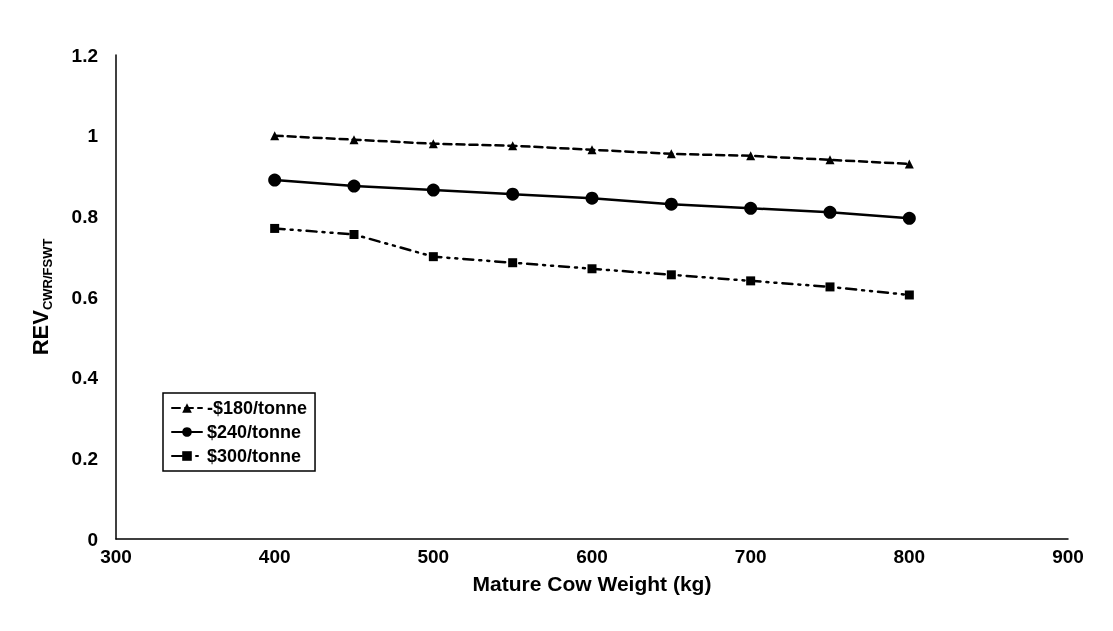 The width and height of the screenshot is (1113, 631). I want to click on y-tick-label: 0, so click(92, 539).